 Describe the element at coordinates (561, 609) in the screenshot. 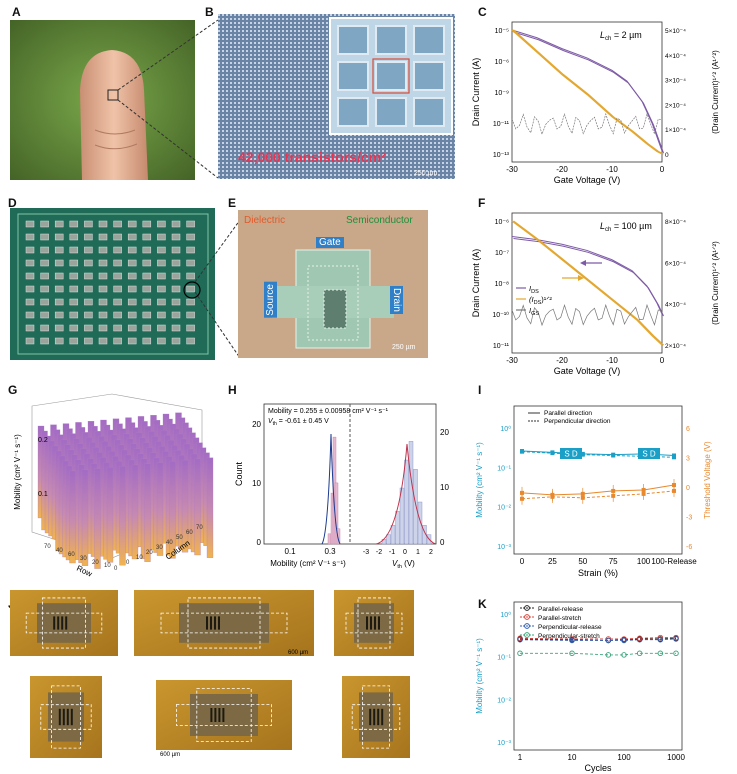

I see `legend-label: Parallel-release` at that location.